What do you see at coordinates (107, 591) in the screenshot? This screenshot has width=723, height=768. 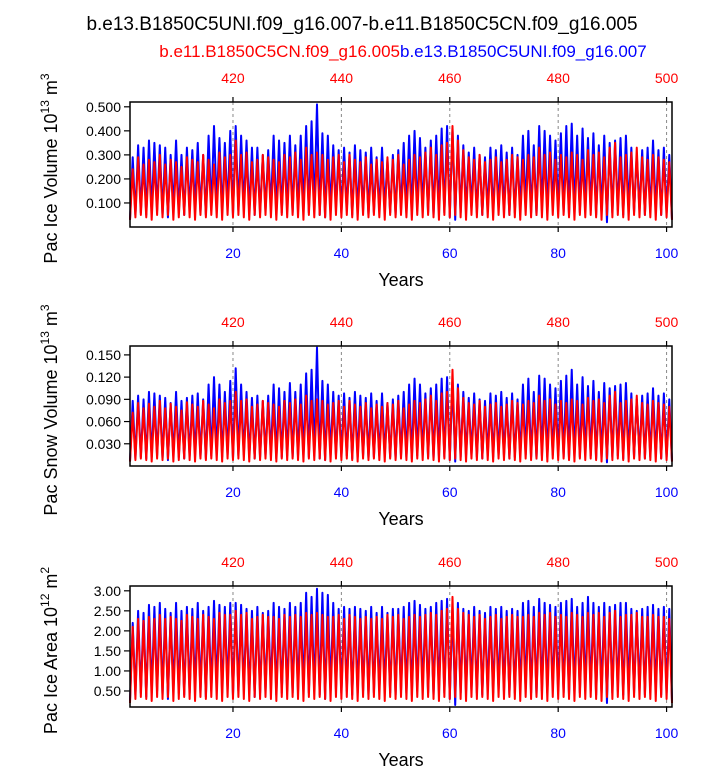 I see `y-tick-label: 3.00` at bounding box center [107, 591].